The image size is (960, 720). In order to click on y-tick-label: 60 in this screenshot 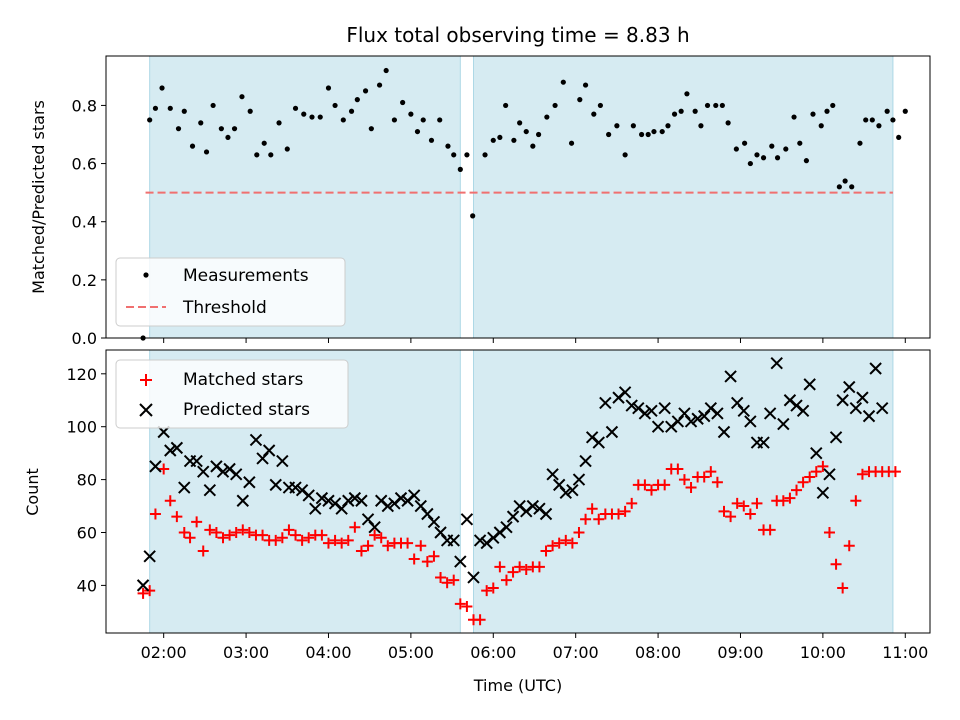, I will do `click(87, 532)`.